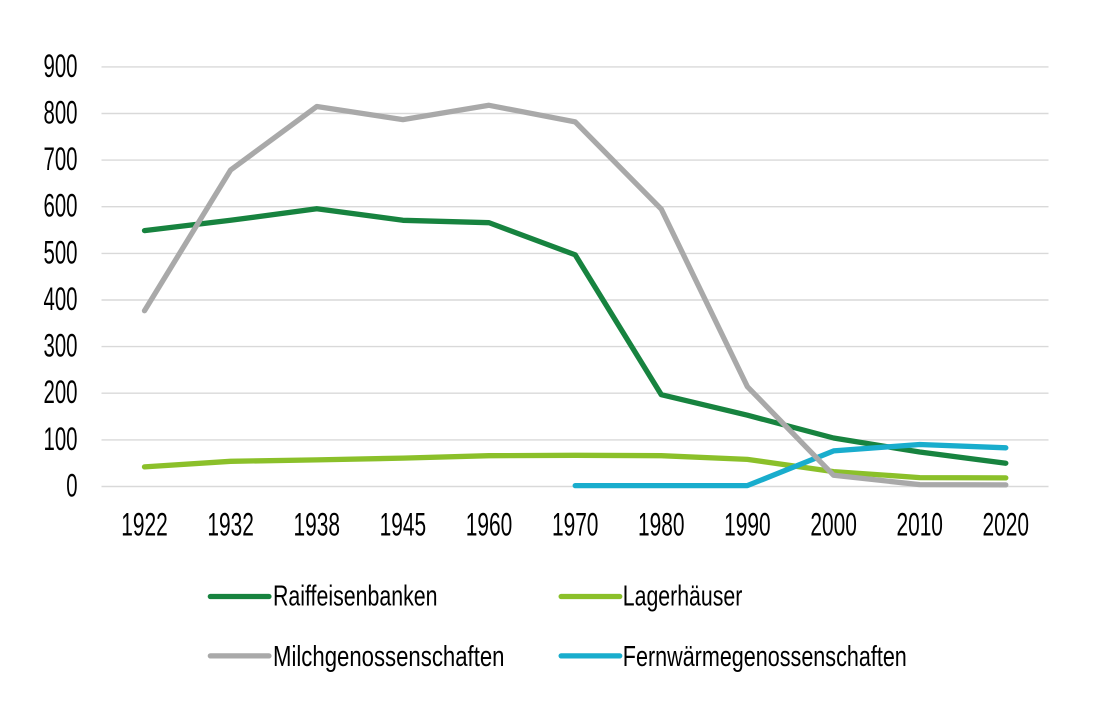  Describe the element at coordinates (919, 525) in the screenshot. I see `svg-text: 2010` at that location.